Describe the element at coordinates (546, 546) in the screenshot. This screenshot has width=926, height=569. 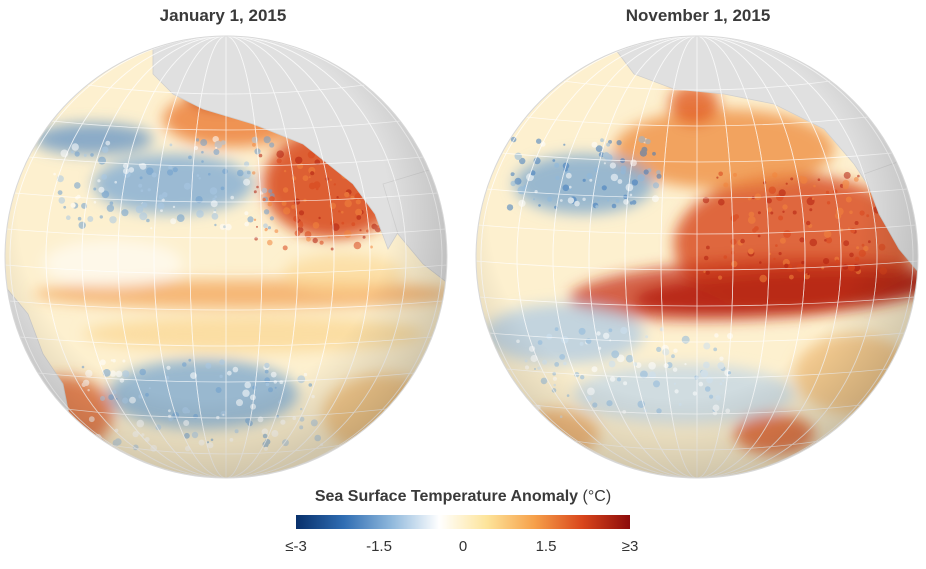
I see `legend-tick-pos: 1.5` at that location.